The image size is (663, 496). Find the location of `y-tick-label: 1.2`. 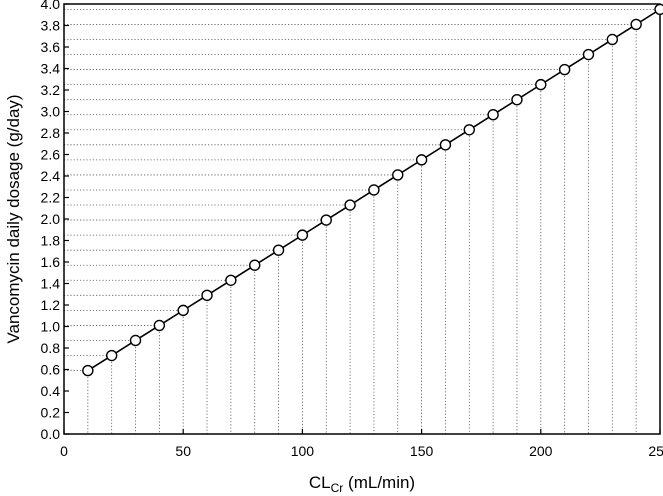

y-tick-label: 1.2 is located at coordinates (51, 305).